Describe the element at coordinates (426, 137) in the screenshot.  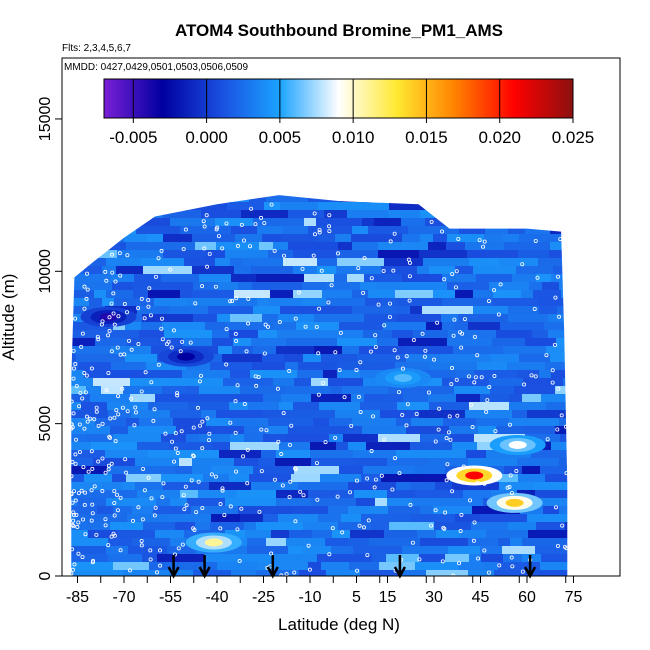
I see `colorbar-tick-label: 0.015` at that location.